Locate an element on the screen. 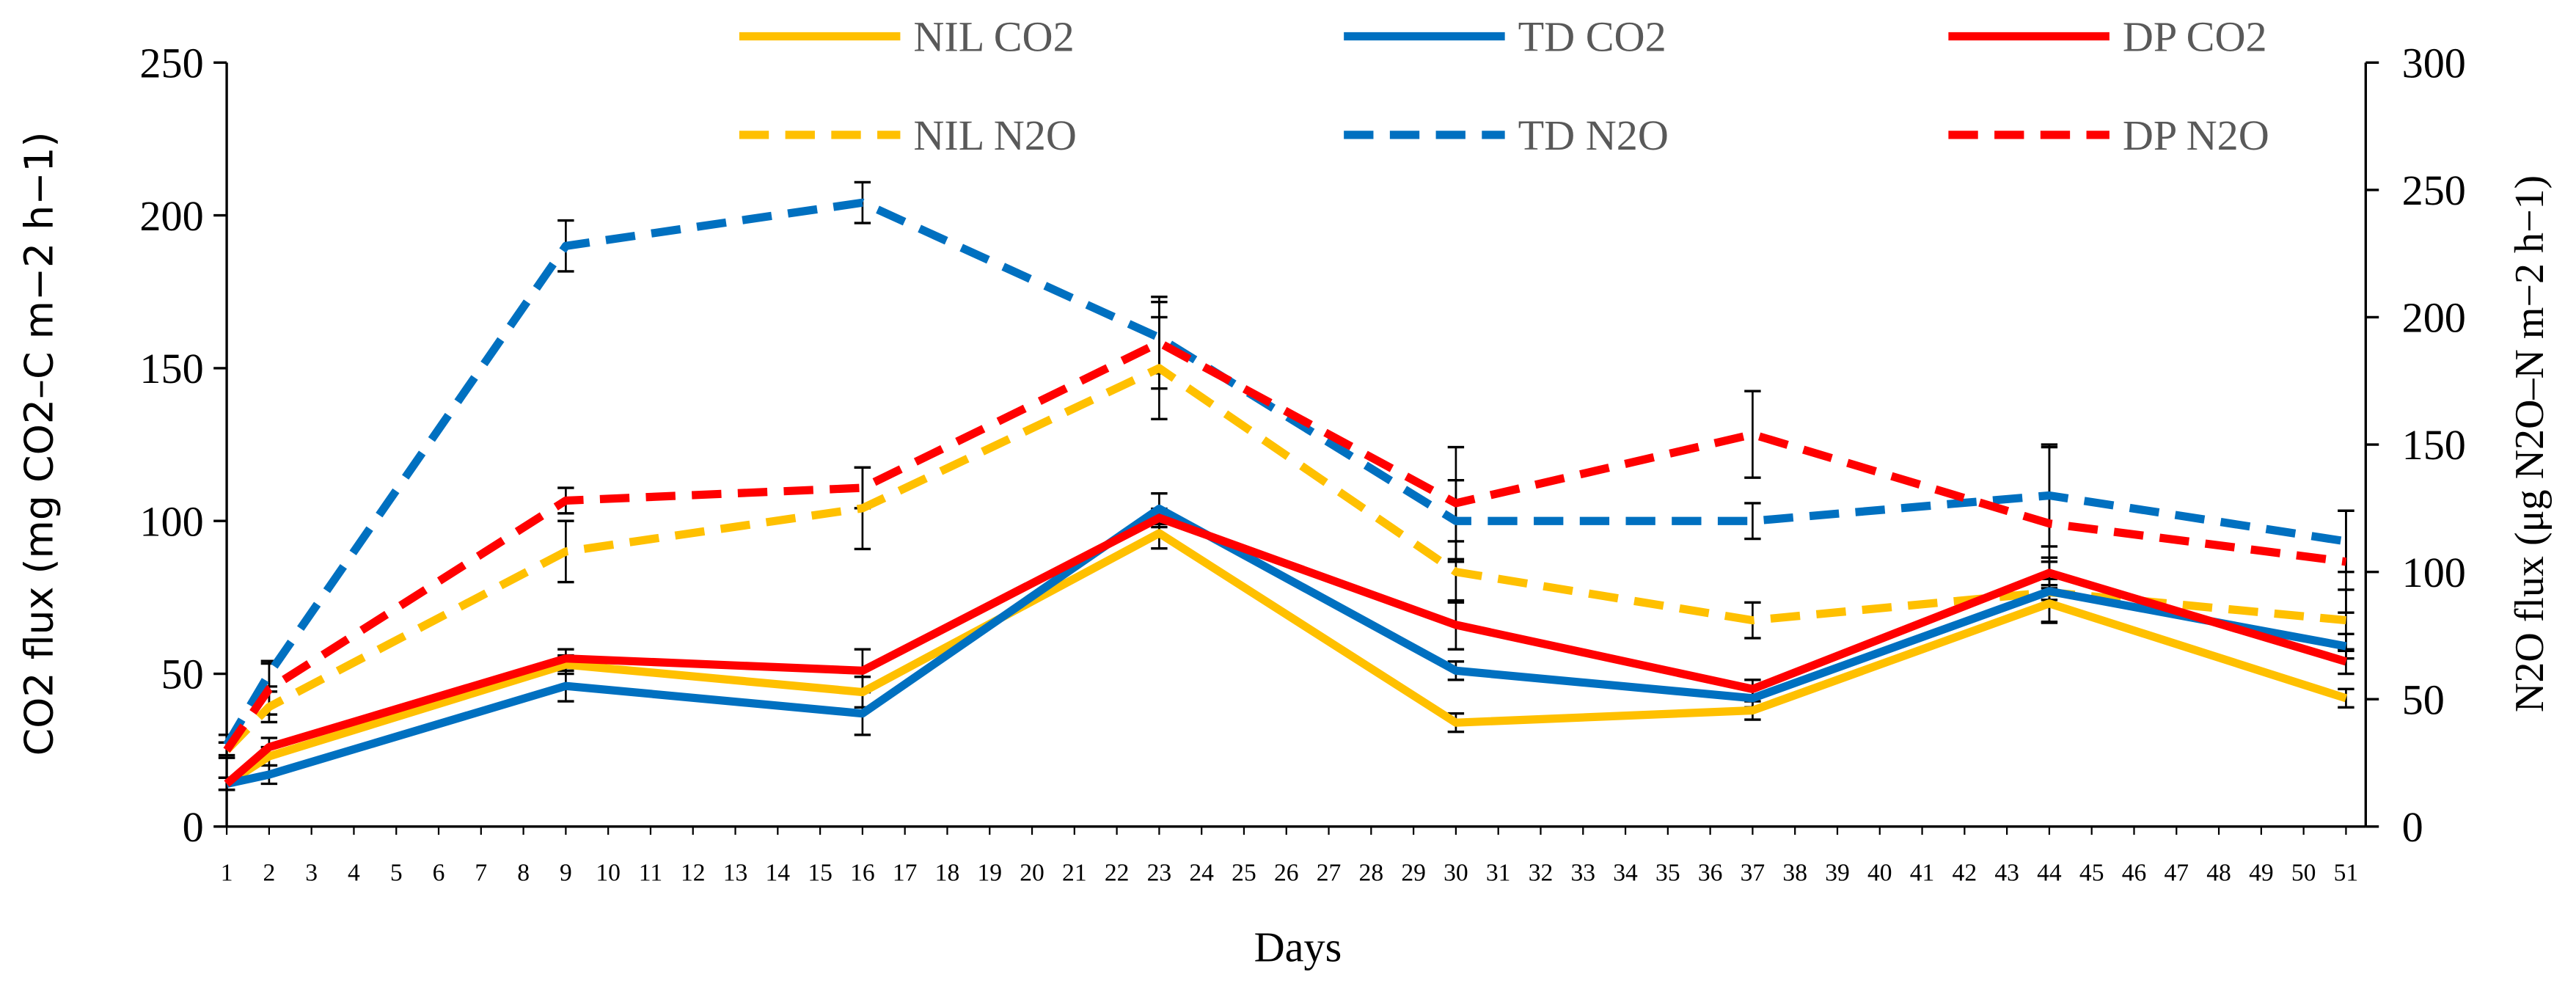  x-tick-label: 51 is located at coordinates (2346, 874).